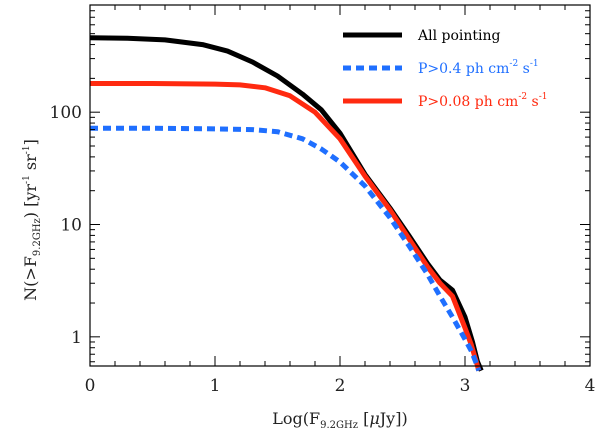  I want to click on y-tick-label: 10, so click(71, 226).